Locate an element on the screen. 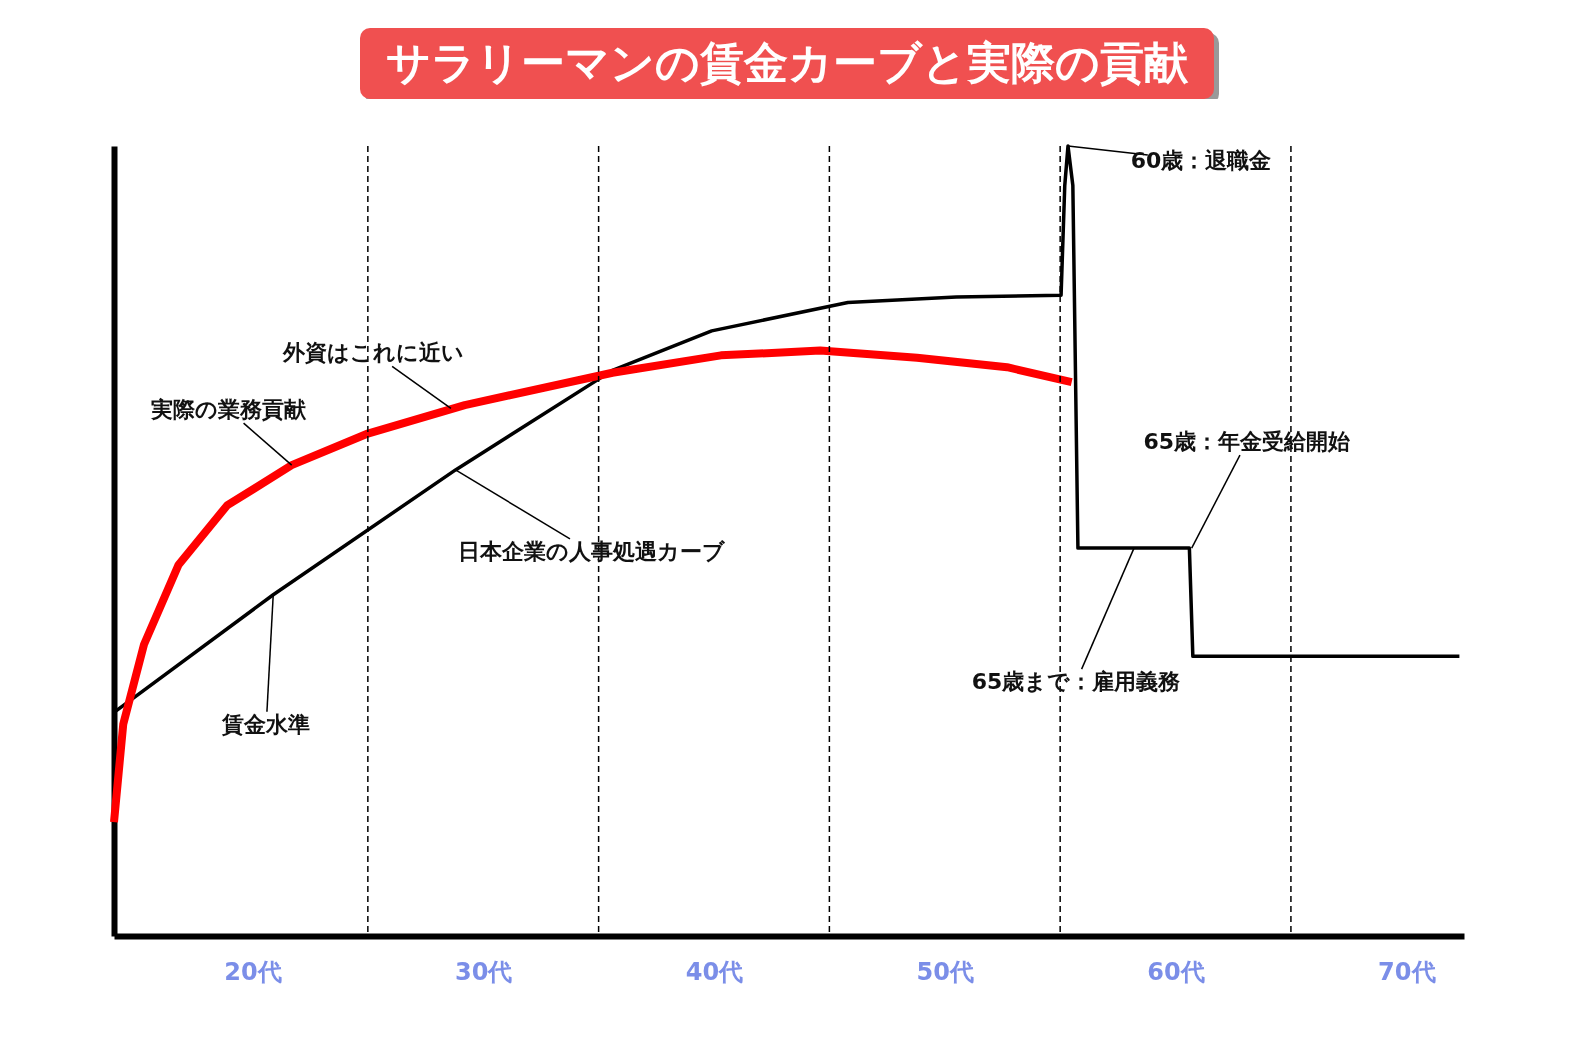 The height and width of the screenshot is (1063, 1573). x-tick-label: 70代 is located at coordinates (1407, 971).